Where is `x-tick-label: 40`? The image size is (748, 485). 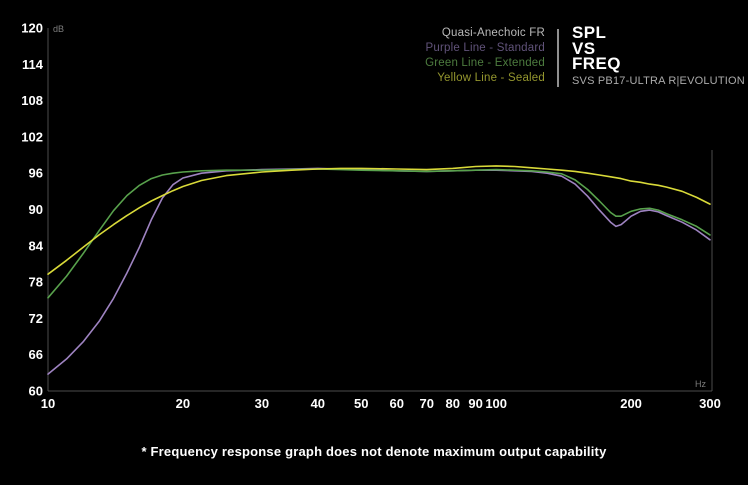 x-tick-label: 40 is located at coordinates (318, 403).